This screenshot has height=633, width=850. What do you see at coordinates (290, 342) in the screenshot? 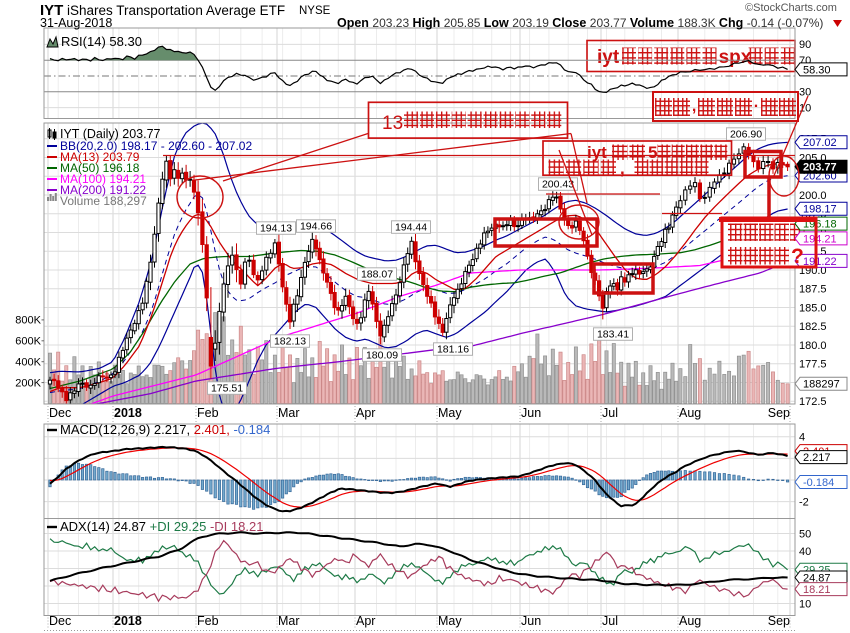
I see `svg-text: 182.13` at bounding box center [290, 342].